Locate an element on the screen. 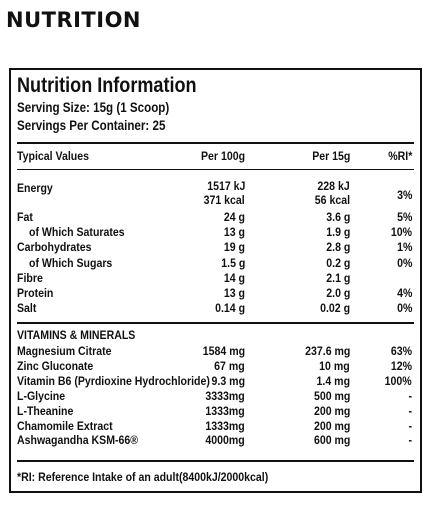 The image size is (432, 514). energy-per15-kj: 228 kJ is located at coordinates (333, 186).